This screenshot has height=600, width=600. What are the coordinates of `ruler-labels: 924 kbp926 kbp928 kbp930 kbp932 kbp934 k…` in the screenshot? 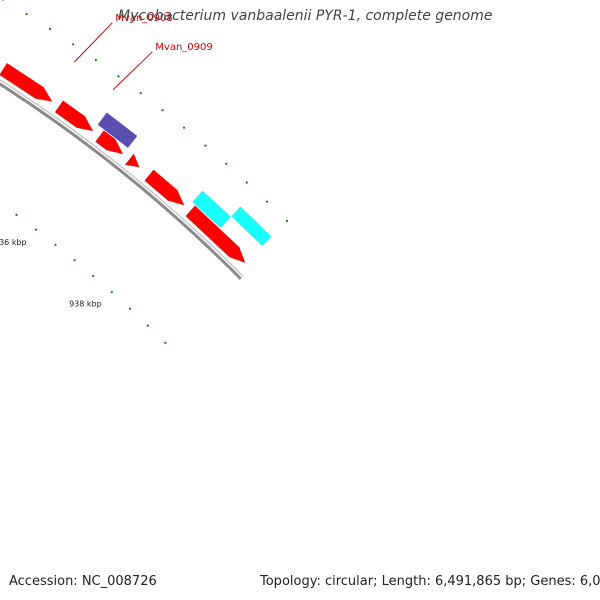 It's located at (51, 273).